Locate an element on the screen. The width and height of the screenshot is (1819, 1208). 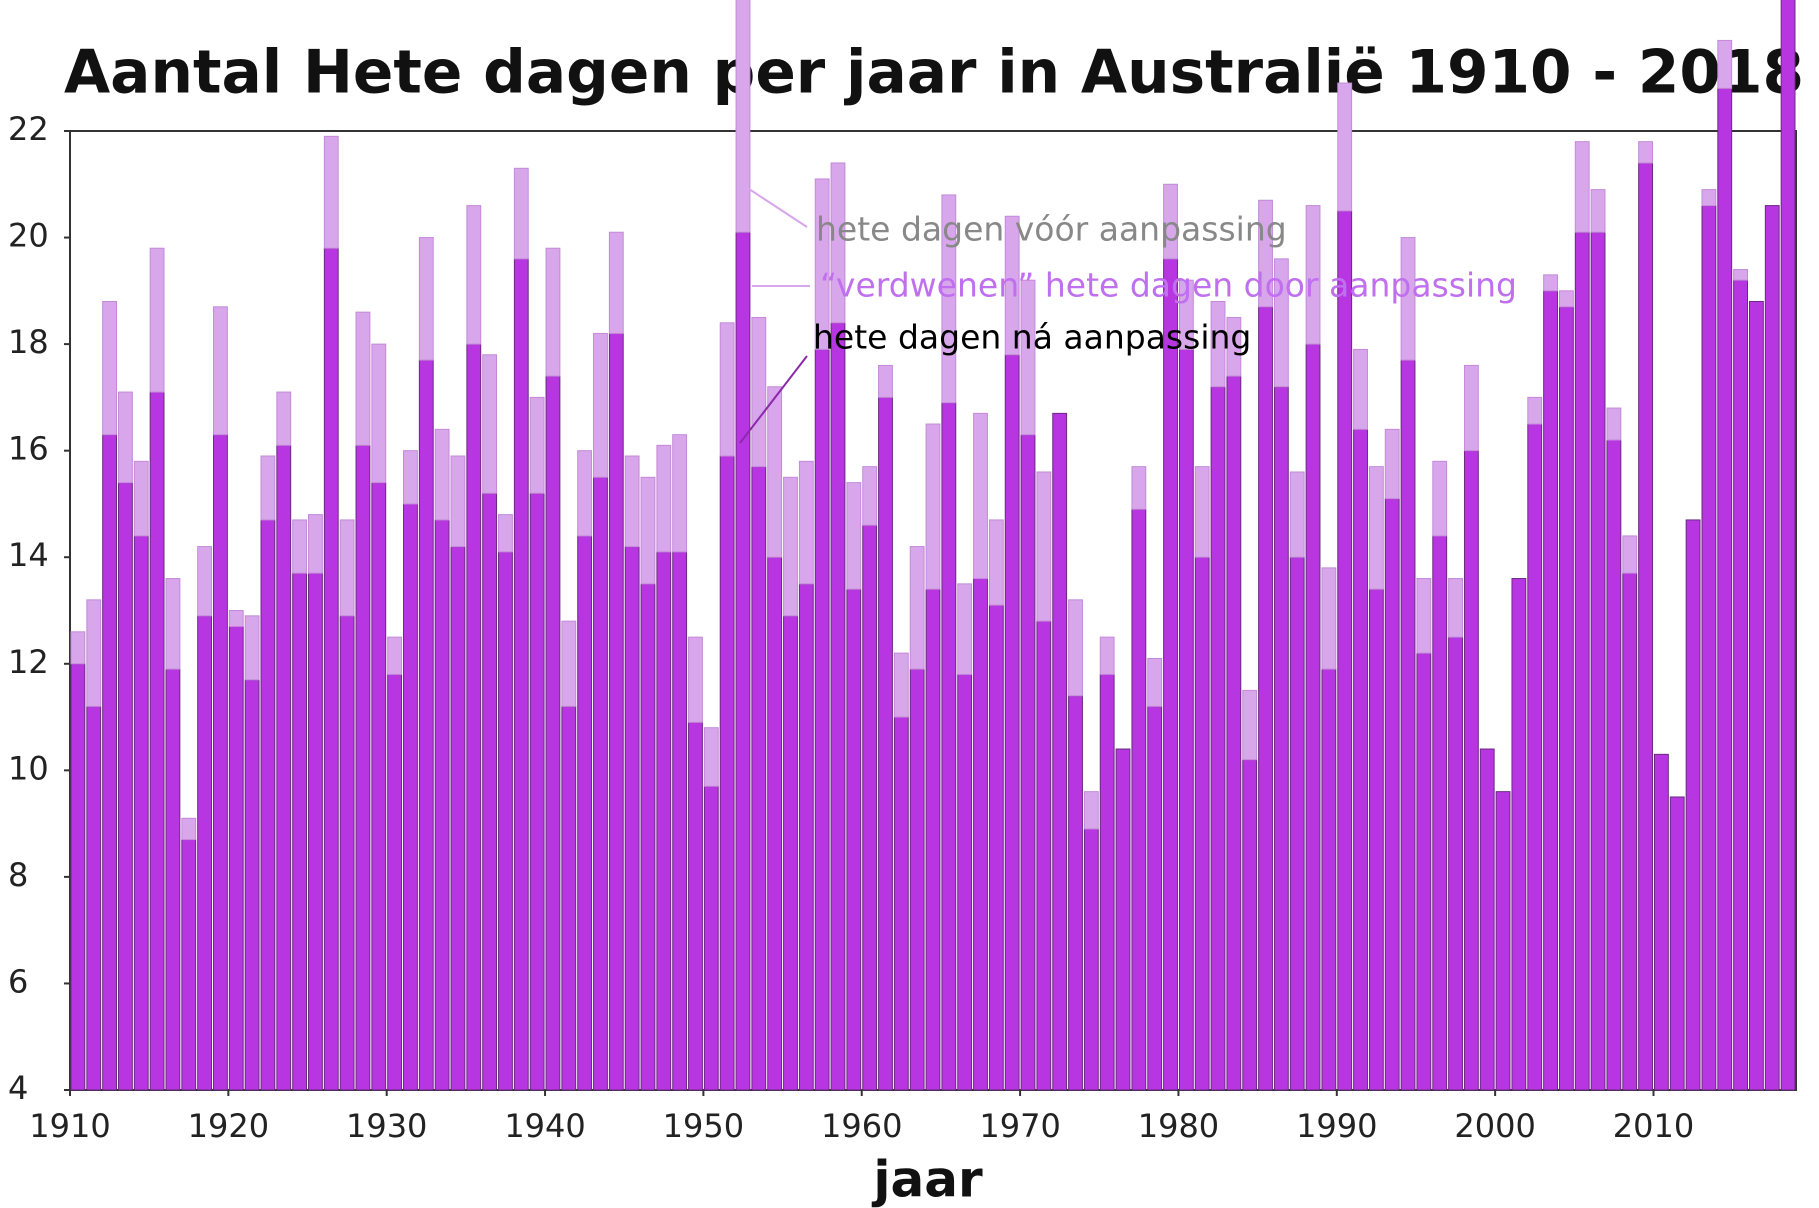
legend-entry: “verdwenen” hete dagen door aanpassing is located at coordinates (1168, 285).